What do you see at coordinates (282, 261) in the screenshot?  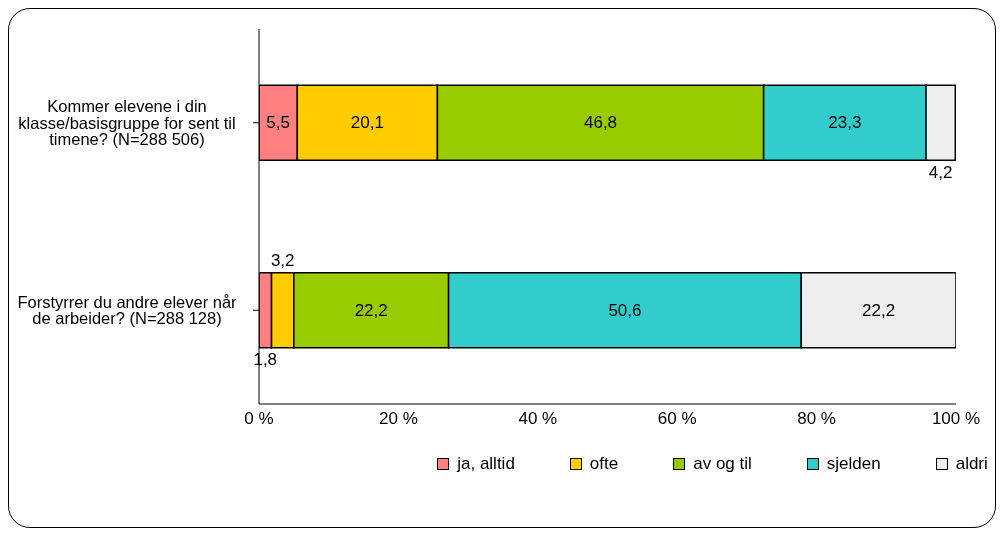 I see `data-label: 3,2` at bounding box center [282, 261].